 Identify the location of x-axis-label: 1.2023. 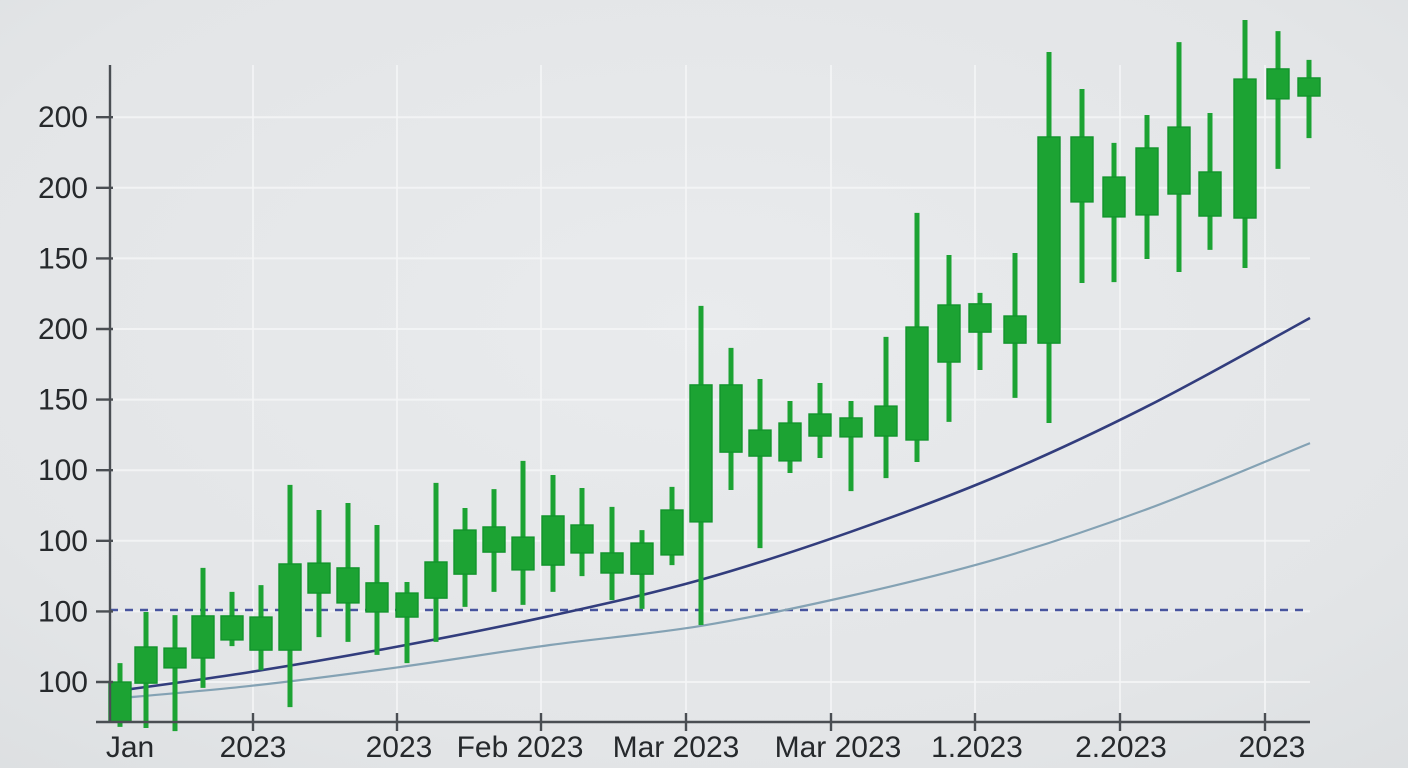
(977, 747).